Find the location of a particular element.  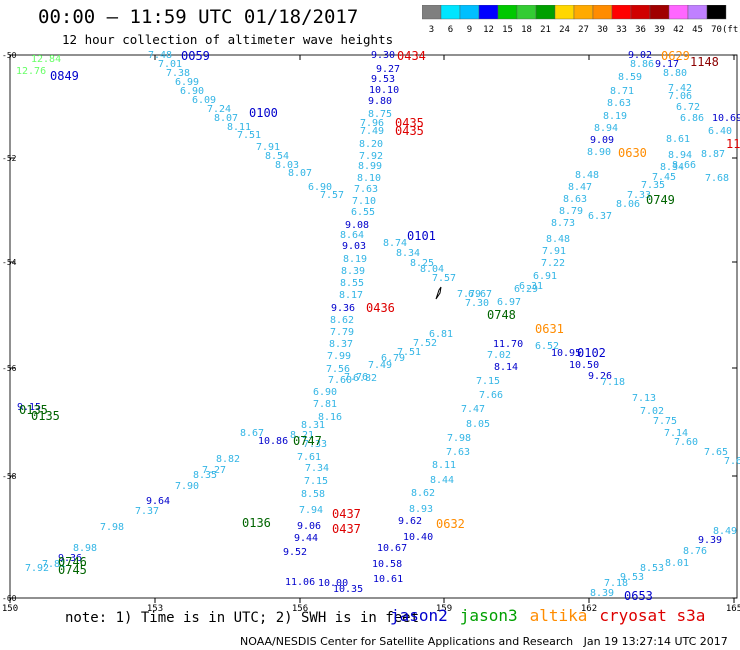

wave-height-obs: 9.03 is located at coordinates (354, 246).